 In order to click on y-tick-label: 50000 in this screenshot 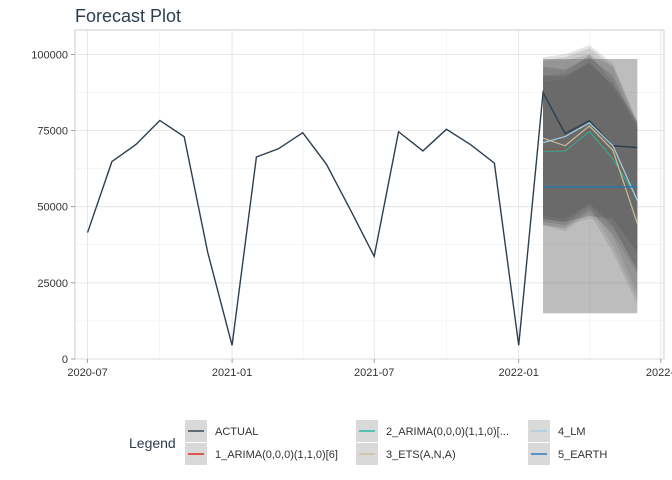, I will do `click(52, 208)`.